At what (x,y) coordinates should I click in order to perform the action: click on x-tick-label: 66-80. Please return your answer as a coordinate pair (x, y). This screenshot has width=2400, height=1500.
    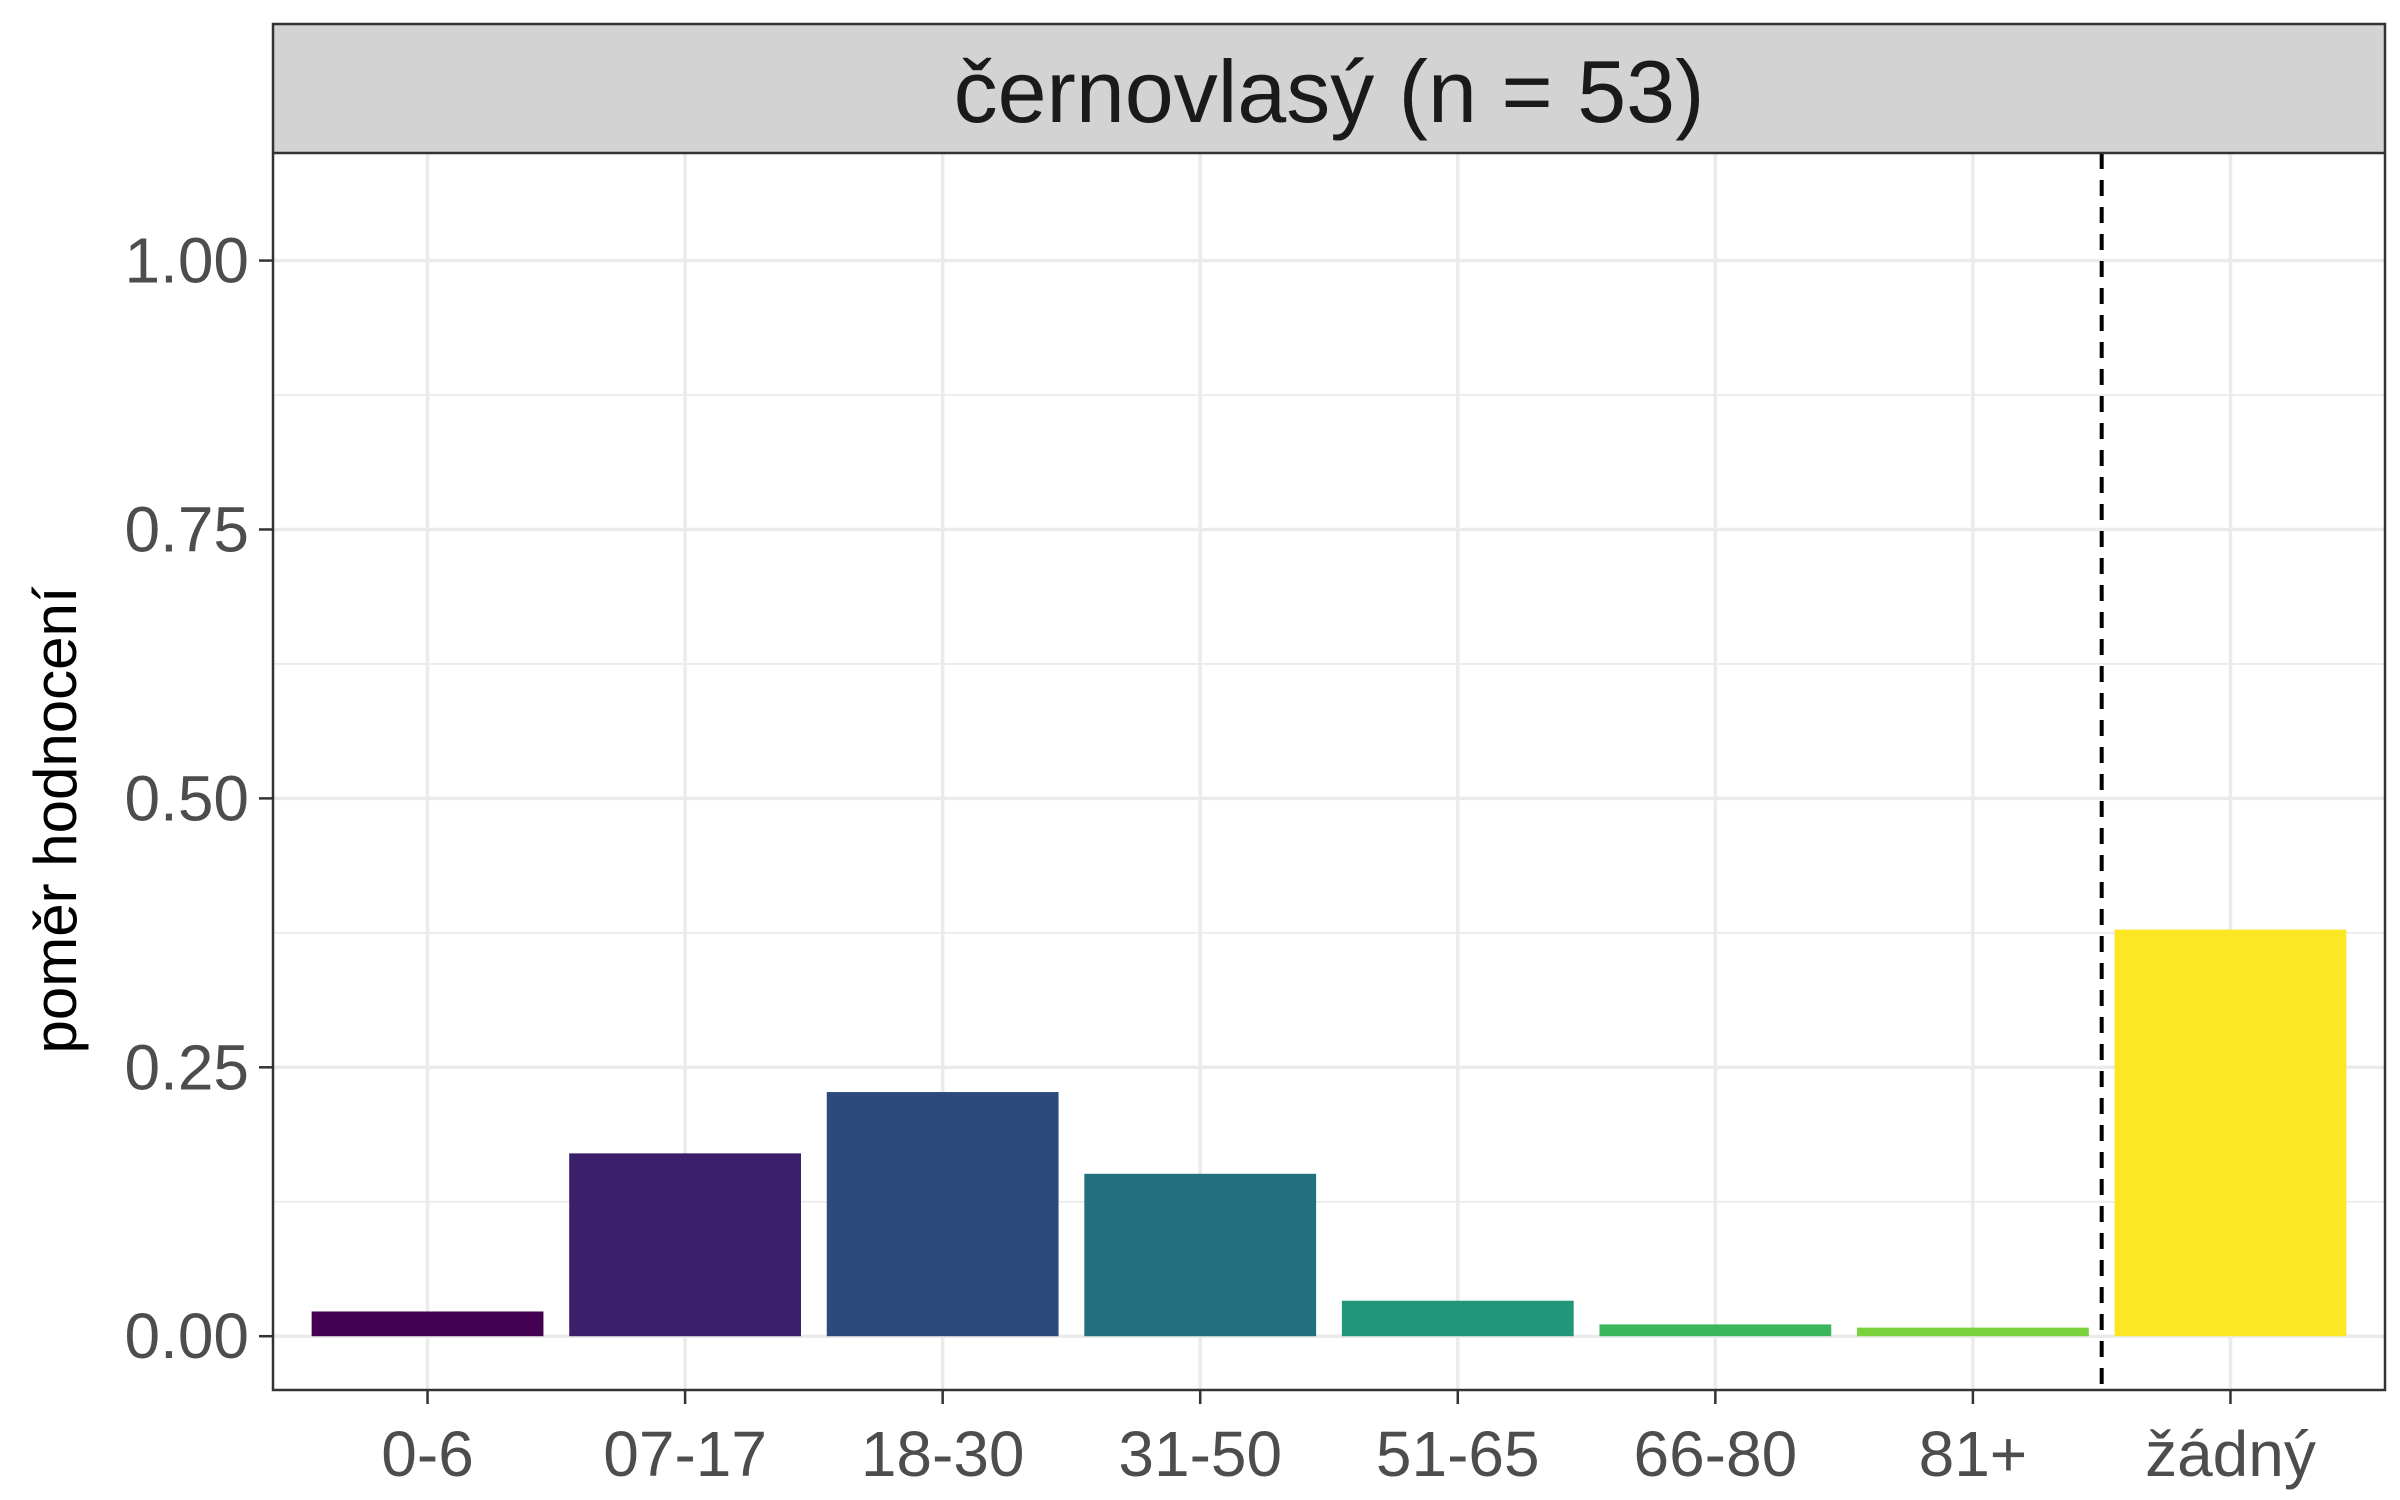
    Looking at the image, I should click on (1715, 1454).